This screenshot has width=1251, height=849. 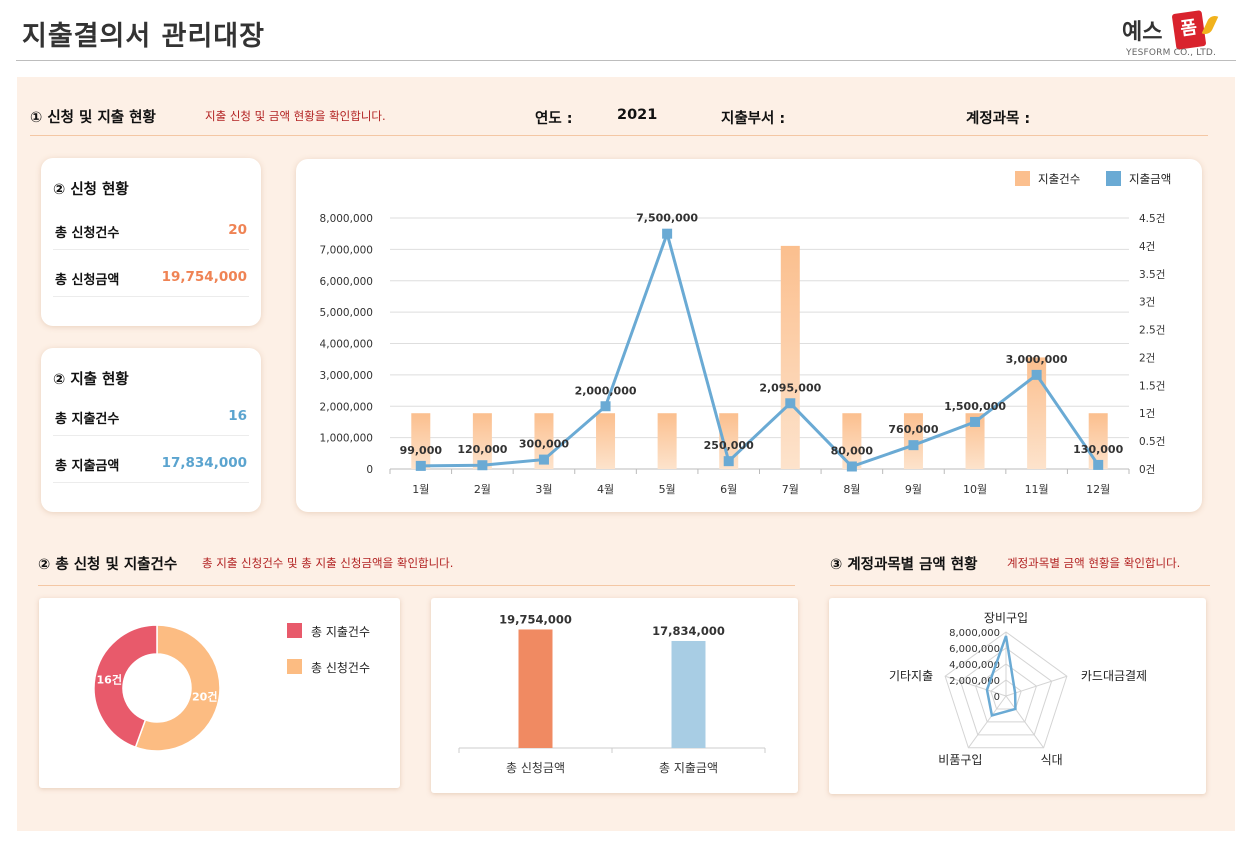 I want to click on logo-box-text: 폼, so click(x=1189, y=30).